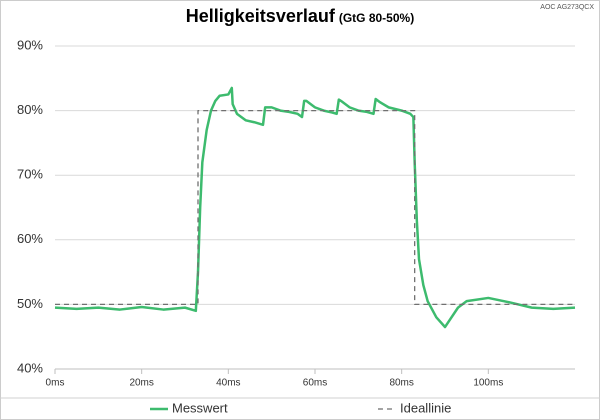 The image size is (600, 420). What do you see at coordinates (228, 383) in the screenshot?
I see `x-tick-label: 40ms` at bounding box center [228, 383].